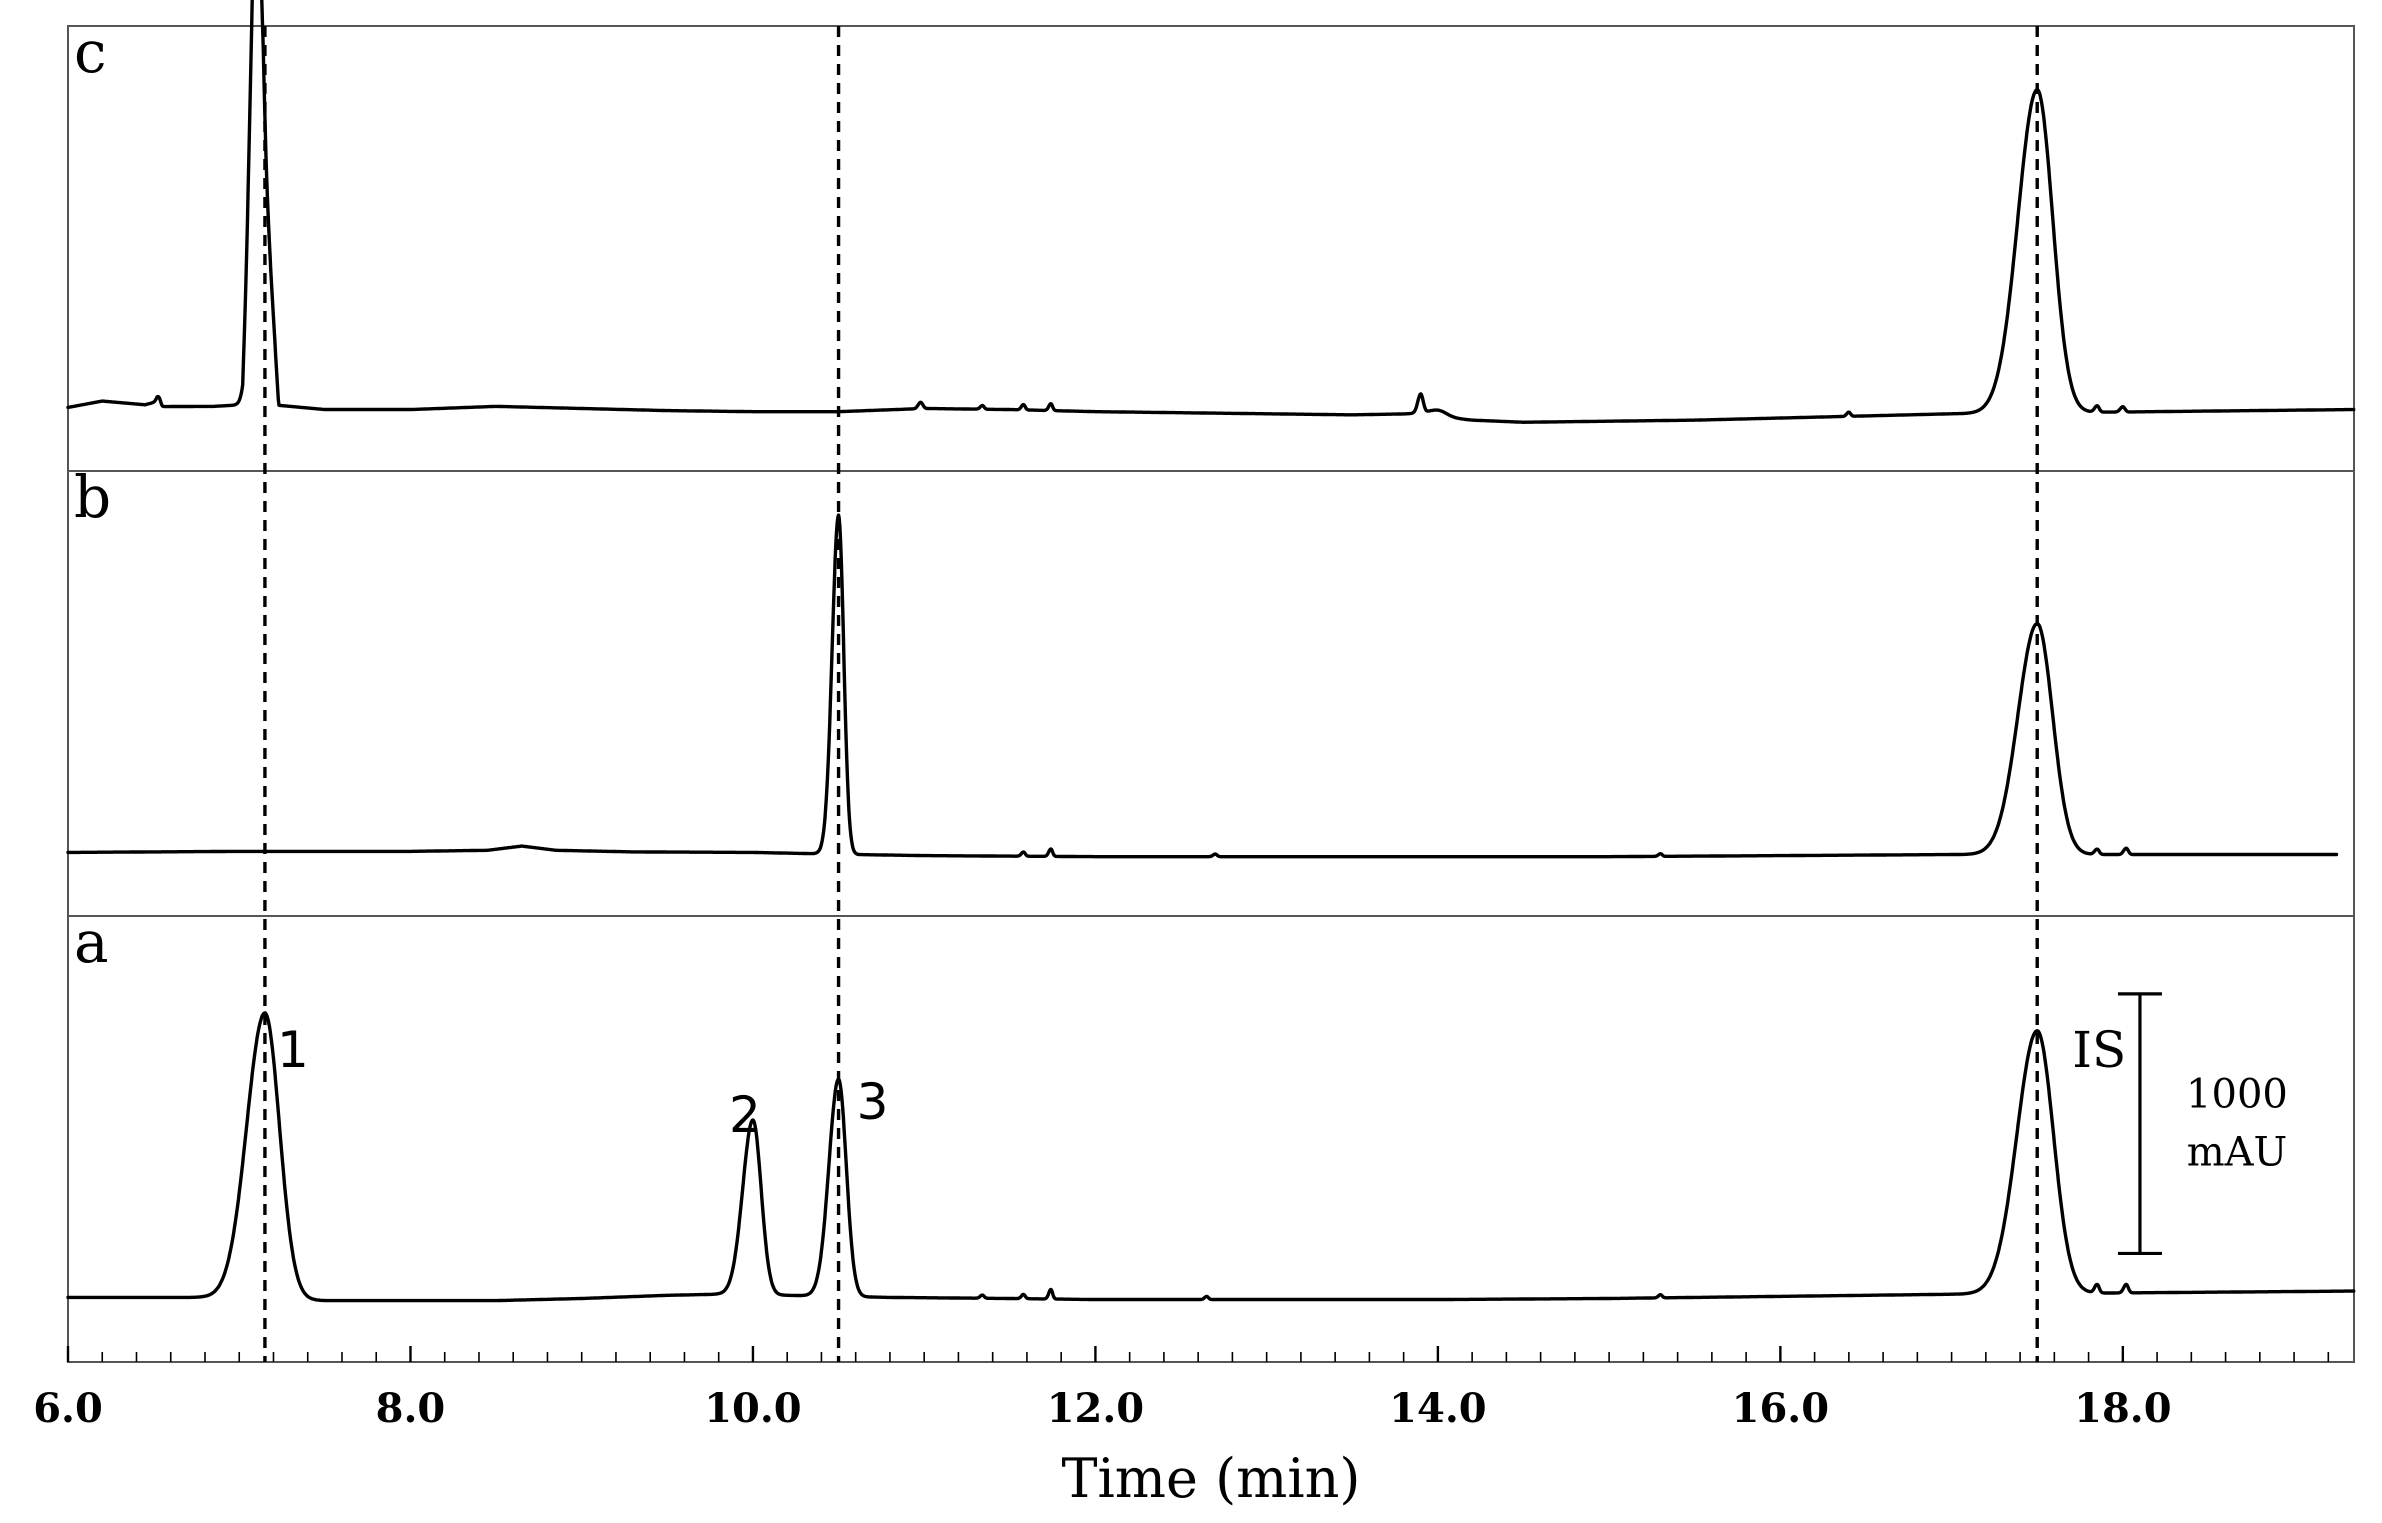 The height and width of the screenshot is (1523, 2382). I want to click on scale-bar-value: 1000, so click(2237, 1095).